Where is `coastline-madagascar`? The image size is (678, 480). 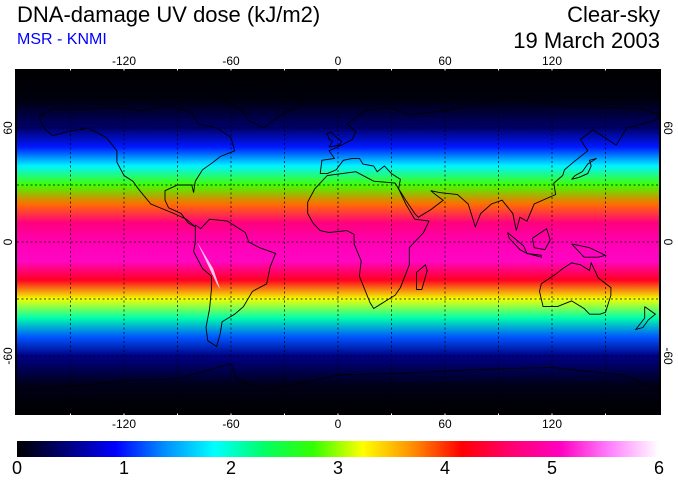 coastline-madagascar is located at coordinates (422, 277).